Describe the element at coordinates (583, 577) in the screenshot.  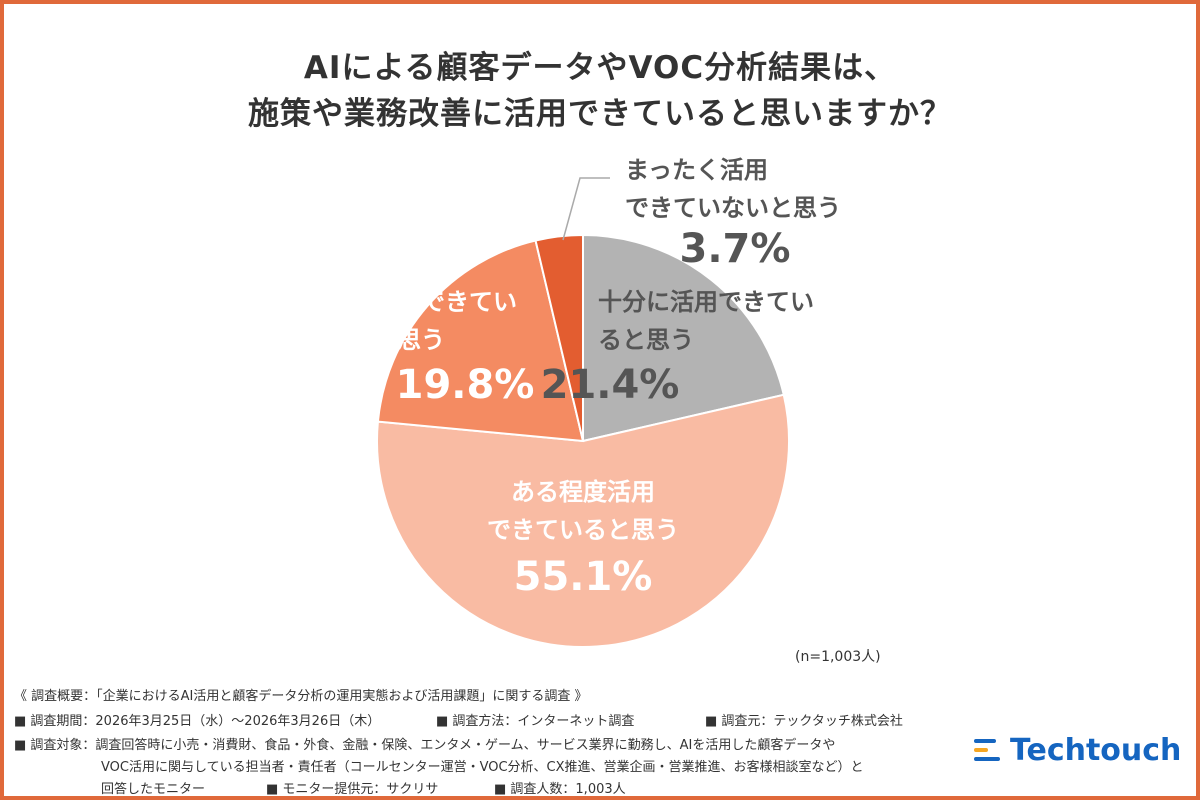
I see `slice-value-2: 55.1%` at that location.